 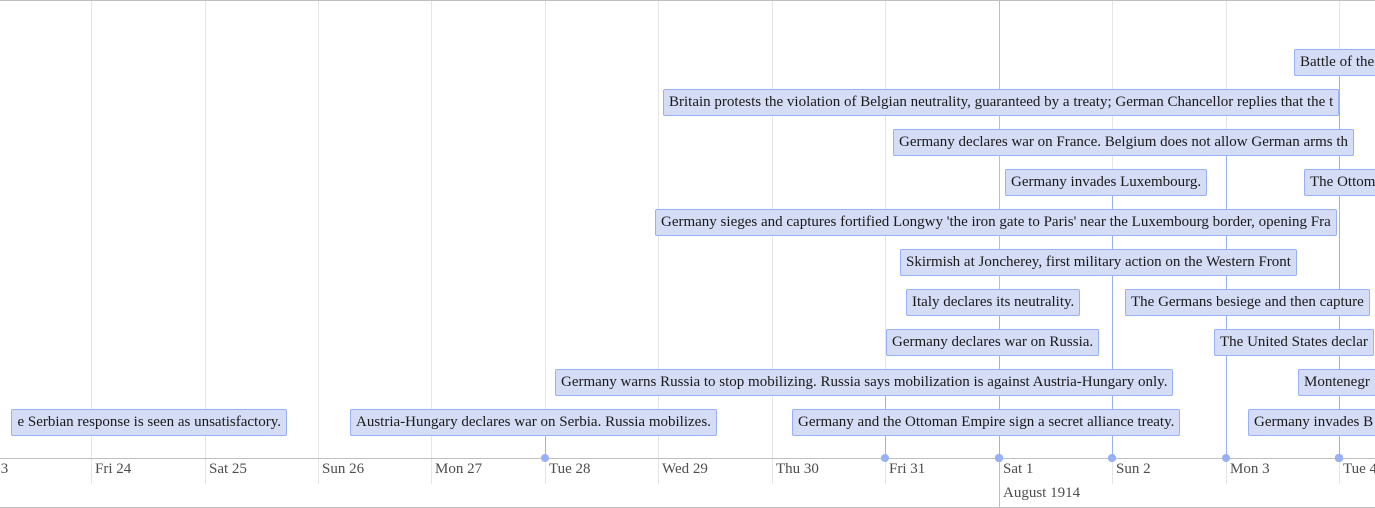 I want to click on timeline-item: Germany declares war on Russia., so click(x=993, y=342).